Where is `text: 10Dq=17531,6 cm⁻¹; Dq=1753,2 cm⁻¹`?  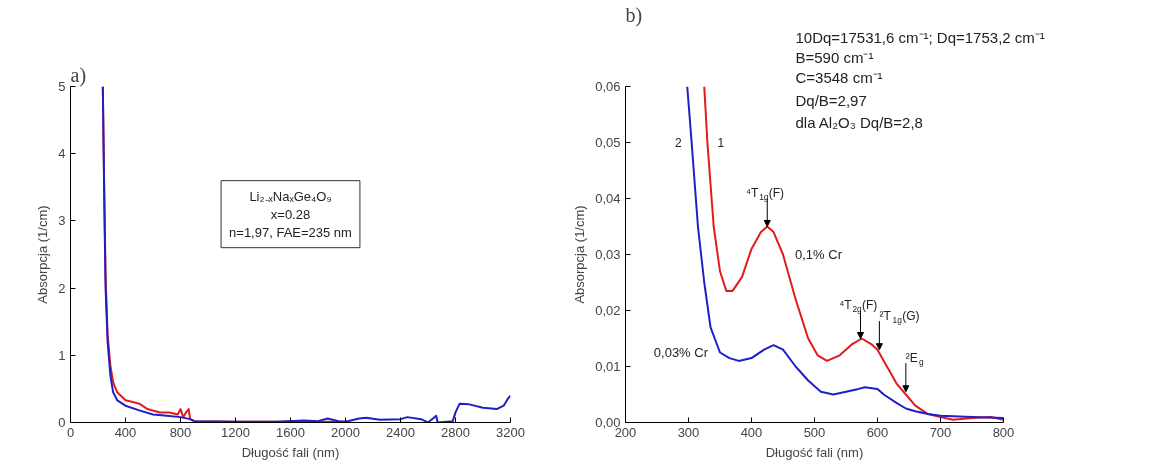
text: 10Dq=17531,6 cm⁻¹; Dq=1753,2 cm⁻¹ is located at coordinates (920, 37).